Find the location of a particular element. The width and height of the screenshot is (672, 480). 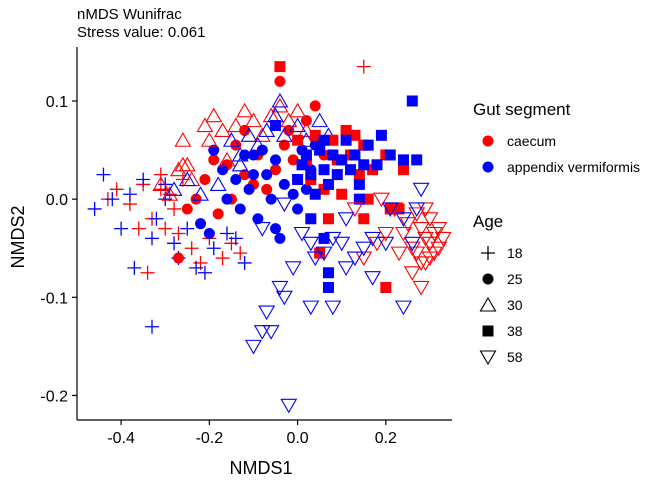

y-axis-label: NMDS2 is located at coordinates (18, 236).